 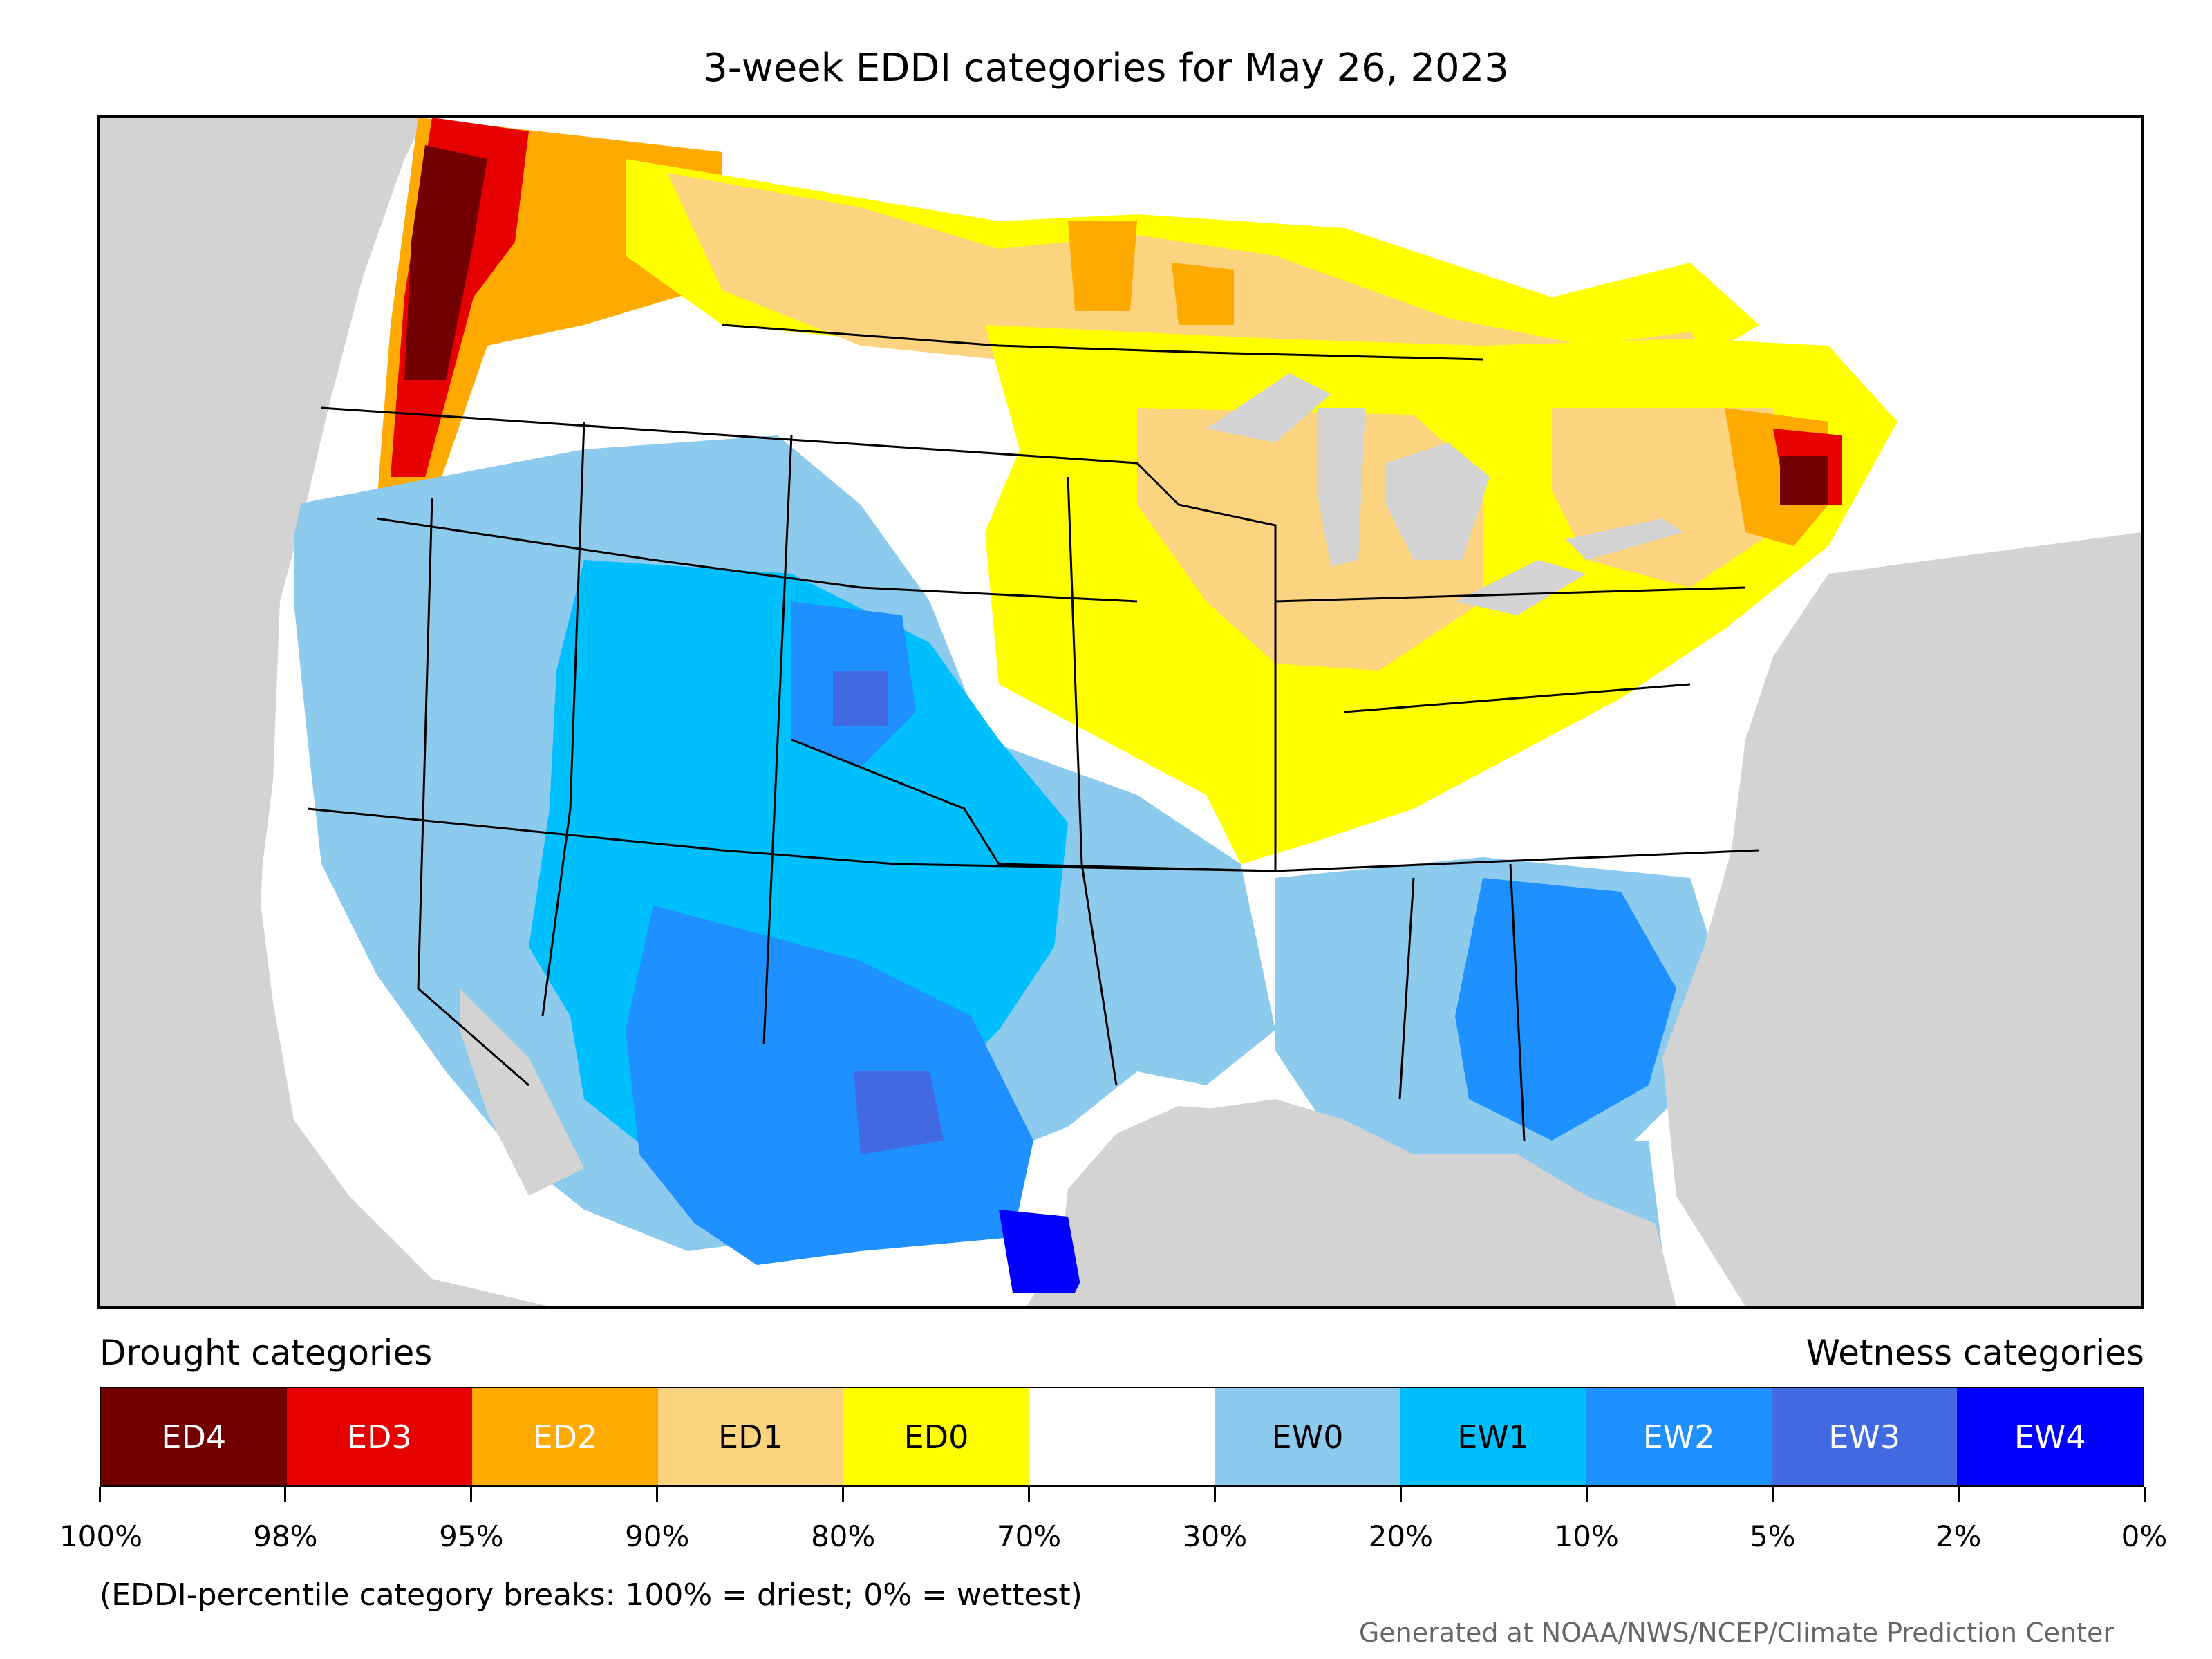 What do you see at coordinates (1679, 1436) in the screenshot?
I see `colorbar-cell-ew2: EW2` at bounding box center [1679, 1436].